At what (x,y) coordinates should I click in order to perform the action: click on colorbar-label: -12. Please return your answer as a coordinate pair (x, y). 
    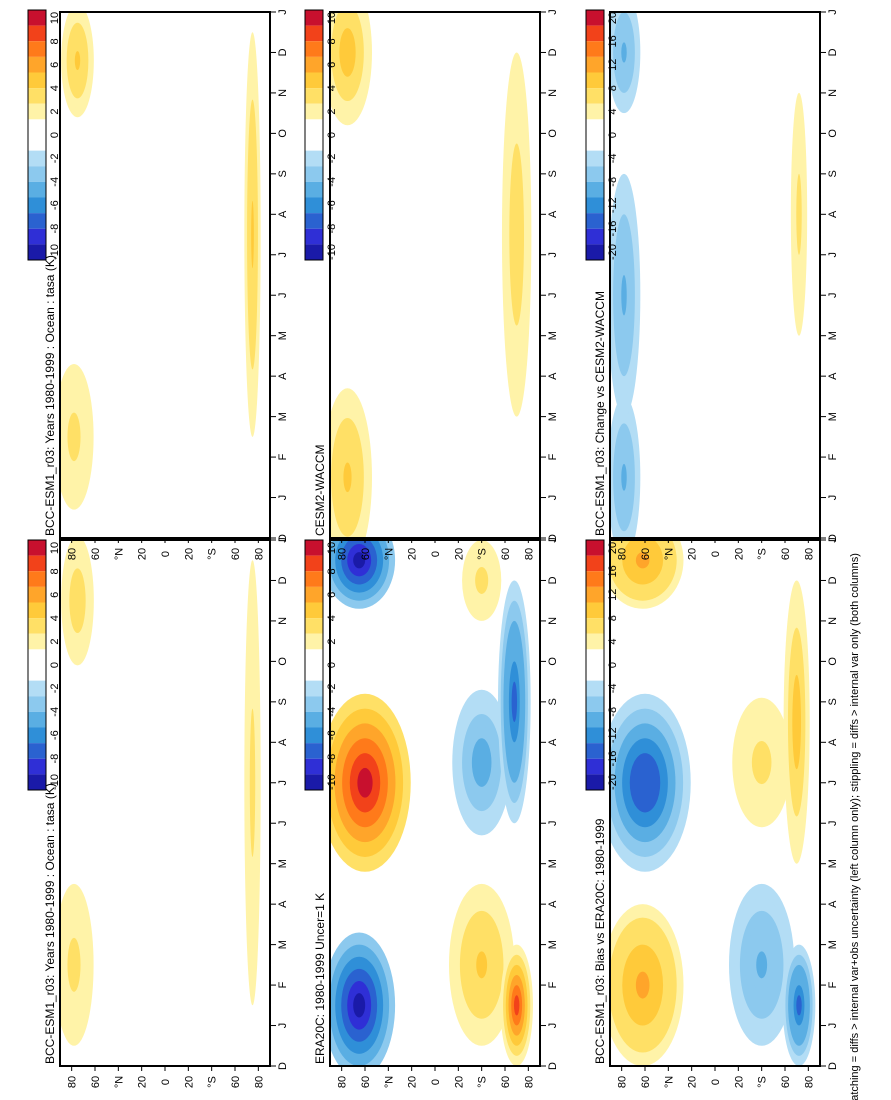
    Looking at the image, I should click on (613, 205).